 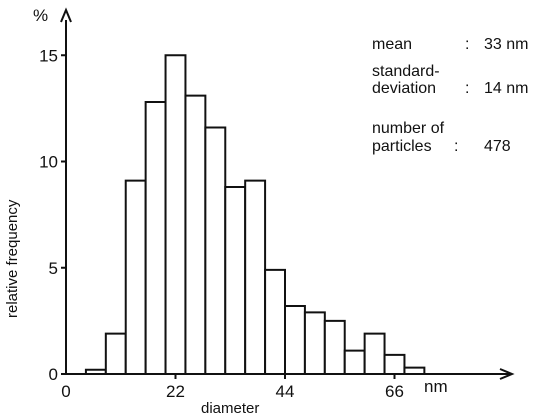 What do you see at coordinates (48, 55) in the screenshot?
I see `y-tick-label-4: 15` at bounding box center [48, 55].